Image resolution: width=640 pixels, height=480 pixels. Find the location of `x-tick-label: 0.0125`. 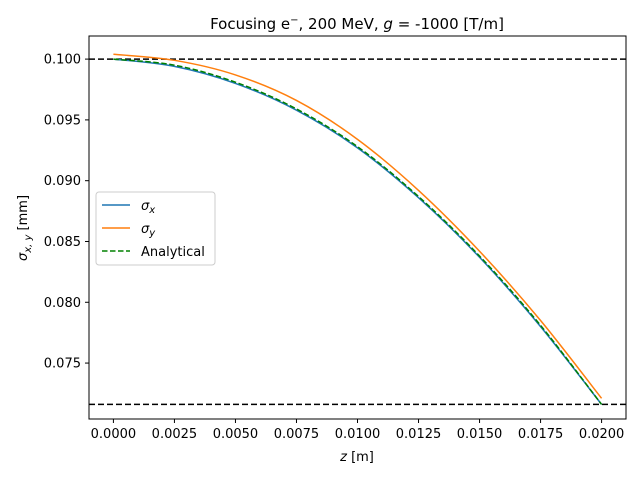

x-tick-label: 0.0125 is located at coordinates (419, 434).